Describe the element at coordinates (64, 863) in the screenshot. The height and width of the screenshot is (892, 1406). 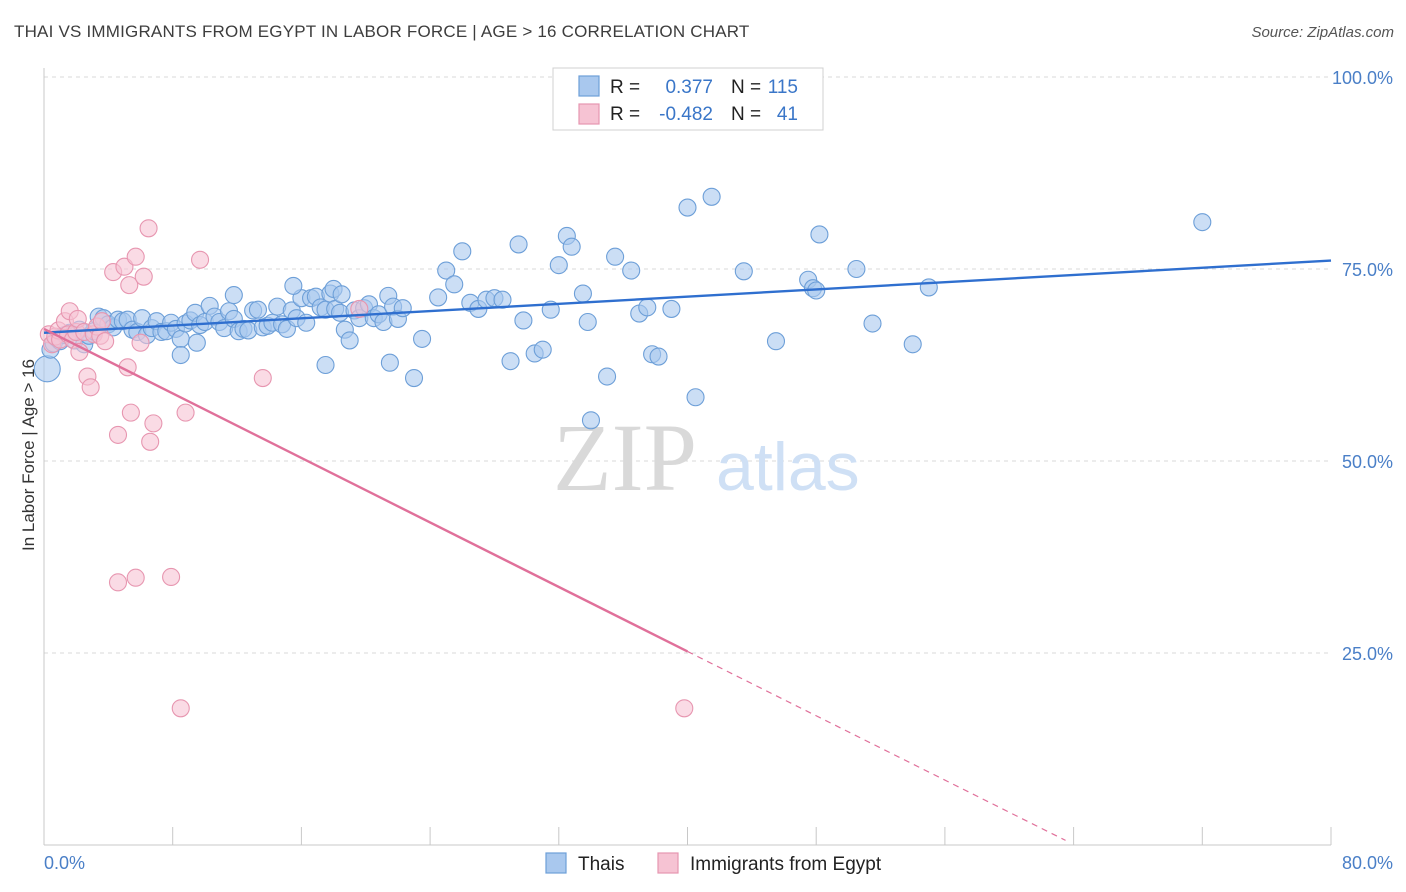
I see `x-tick-label: 0.0%` at that location.